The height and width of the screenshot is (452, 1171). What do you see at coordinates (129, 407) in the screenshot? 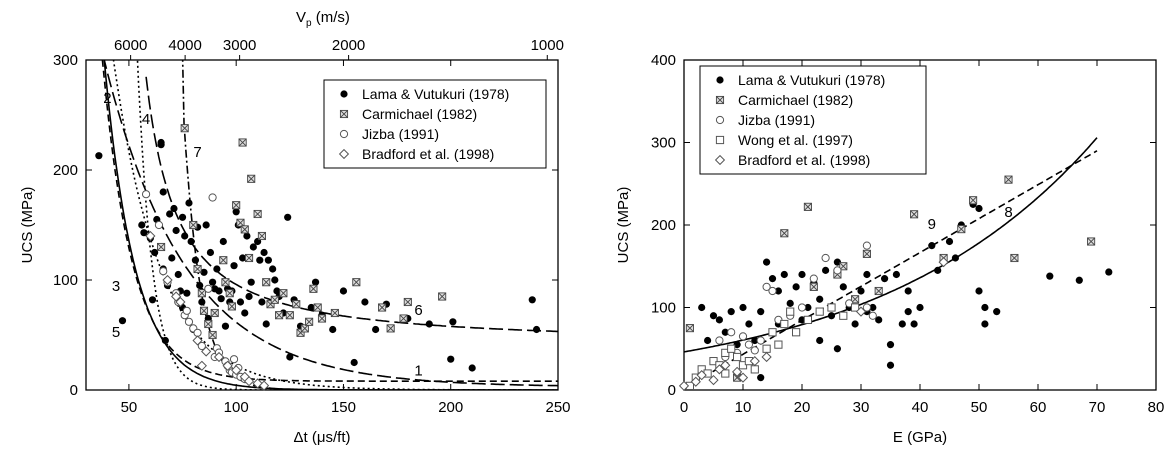
I see `x-tick-label: 50` at bounding box center [129, 407].